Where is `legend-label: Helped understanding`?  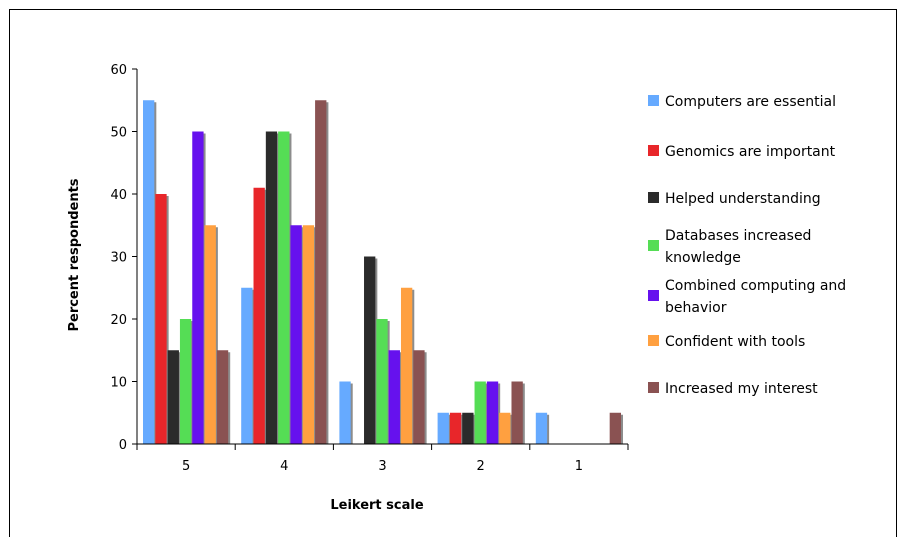 legend-label: Helped understanding is located at coordinates (743, 199).